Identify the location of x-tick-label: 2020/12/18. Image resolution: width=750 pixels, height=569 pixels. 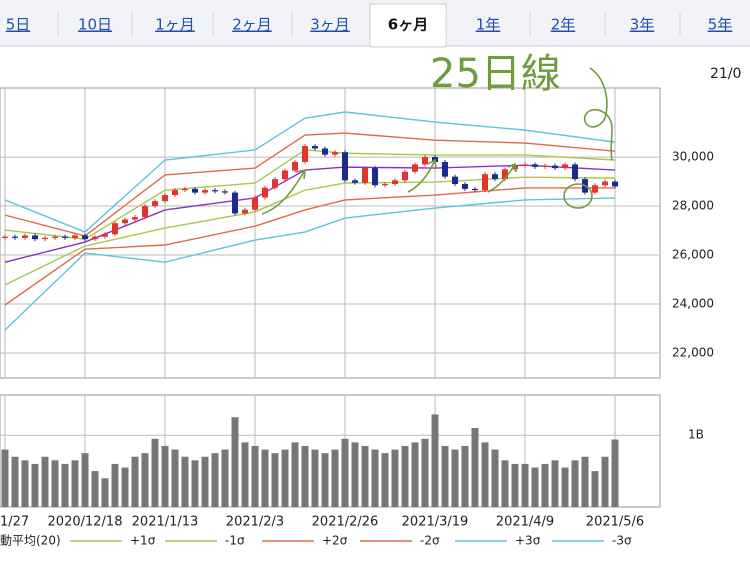
(85, 522).